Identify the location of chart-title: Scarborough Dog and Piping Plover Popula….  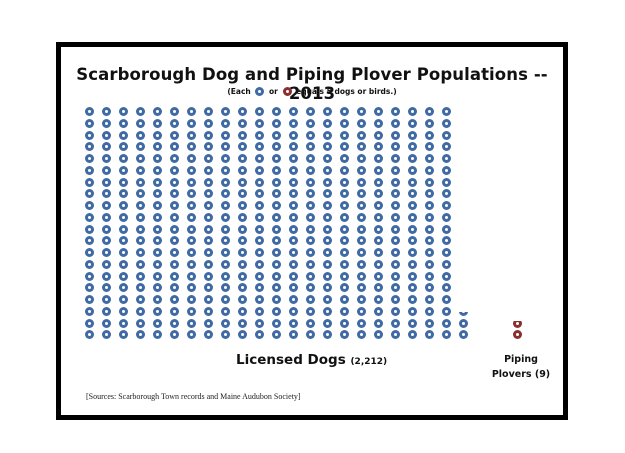
(312, 84).